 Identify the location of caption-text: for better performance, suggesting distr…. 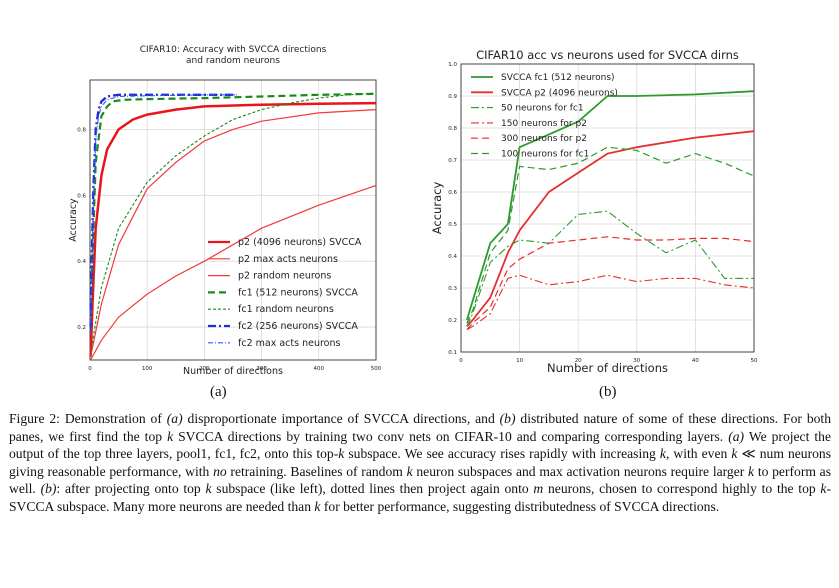
(520, 506).